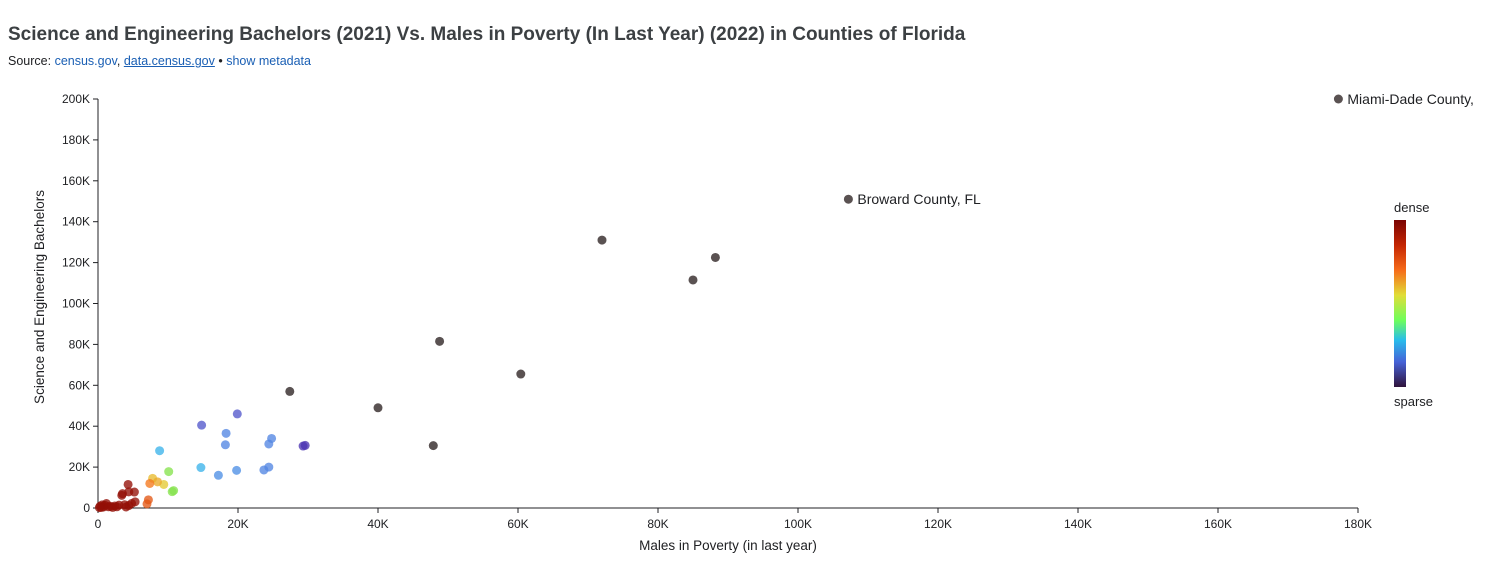  I want to click on source-link-census: census.gov, so click(85, 61).